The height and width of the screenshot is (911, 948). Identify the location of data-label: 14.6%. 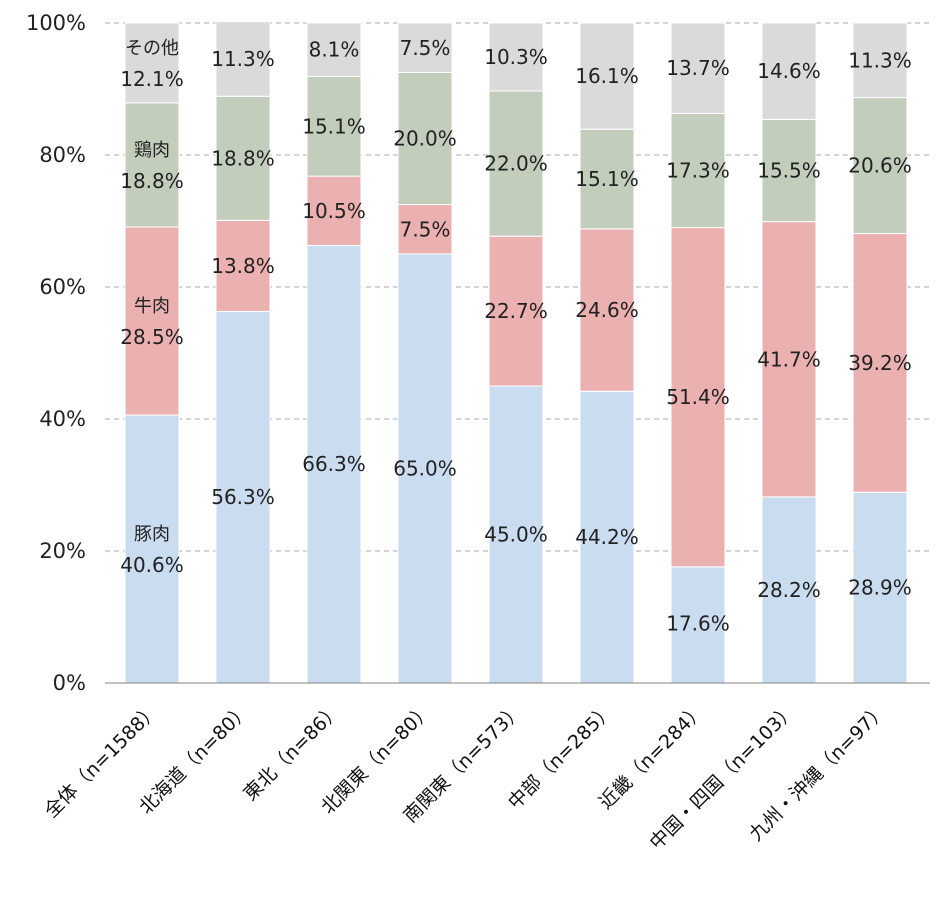
(789, 71).